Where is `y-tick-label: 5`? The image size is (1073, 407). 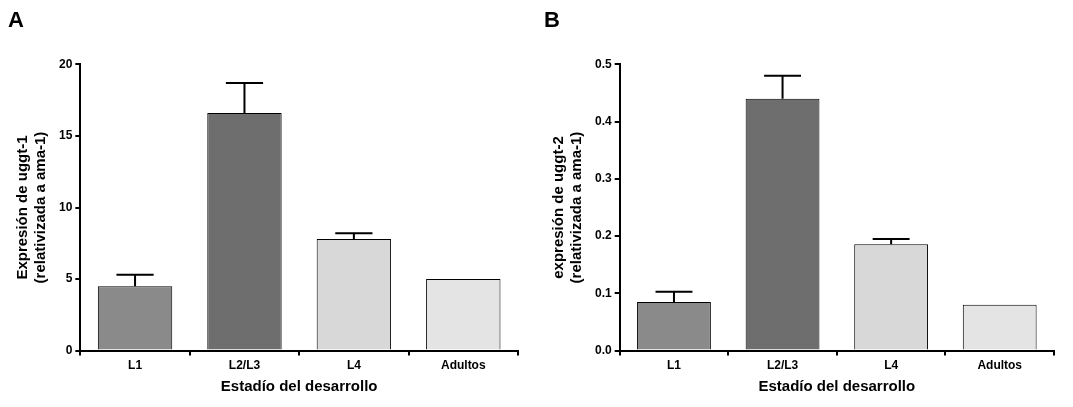
y-tick-label: 5 is located at coordinates (69, 278).